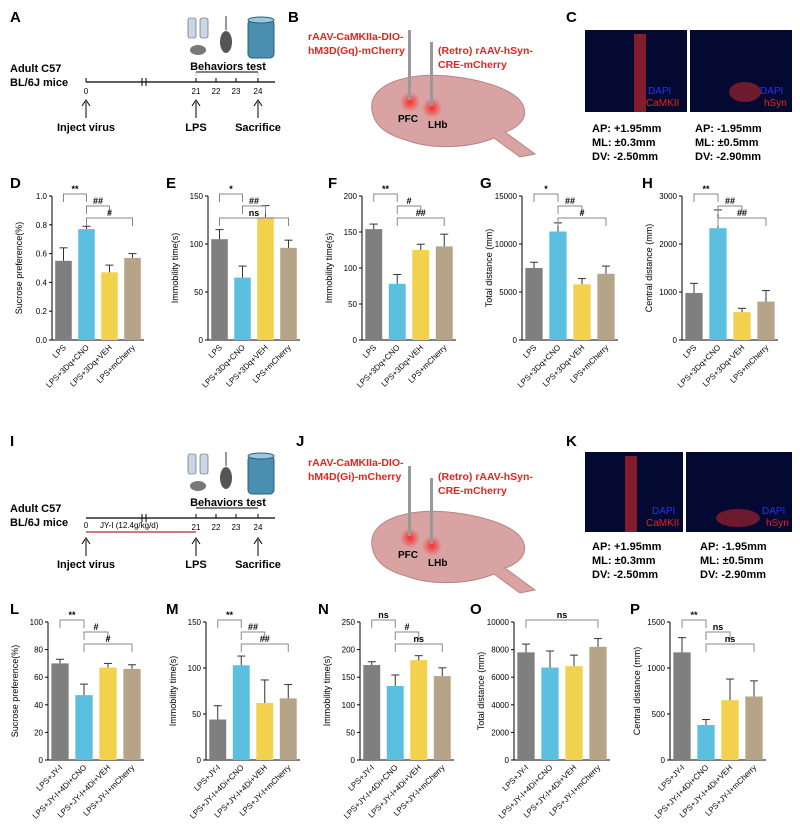 The height and width of the screenshot is (837, 800). Describe the element at coordinates (352, 304) in the screenshot. I see `y-tick-label: 50` at that location.